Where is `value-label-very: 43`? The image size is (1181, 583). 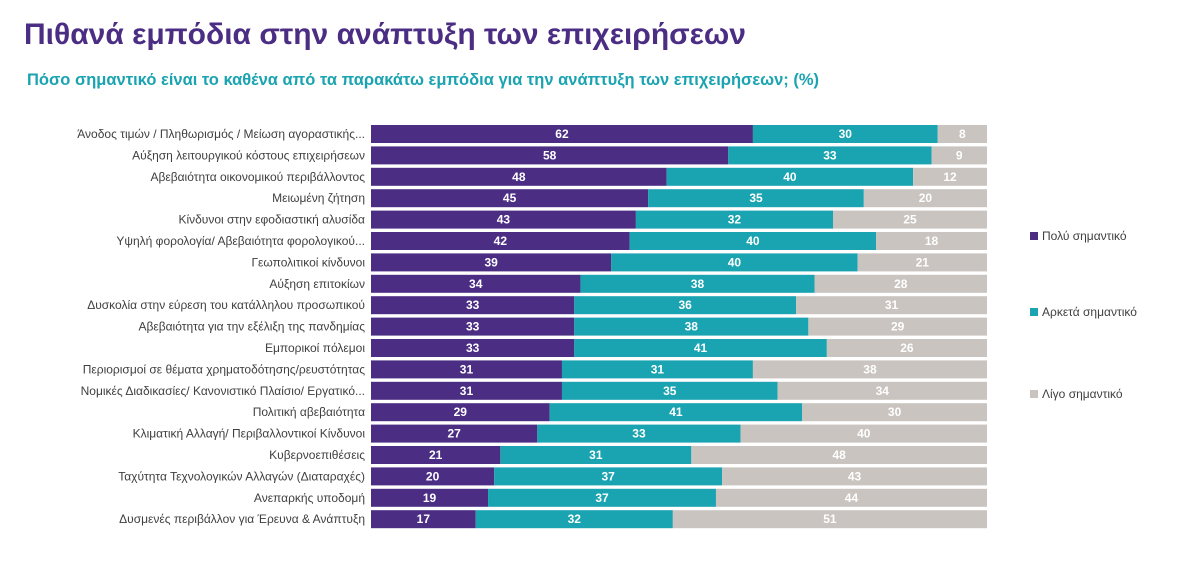 value-label-very: 43 is located at coordinates (504, 220).